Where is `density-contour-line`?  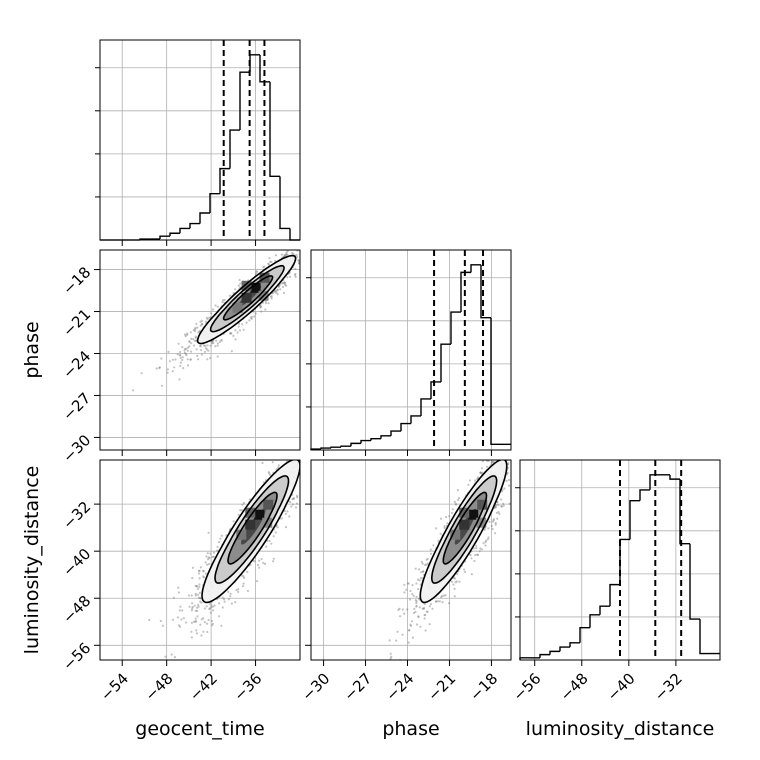
density-contour-line is located at coordinates (463, 532).